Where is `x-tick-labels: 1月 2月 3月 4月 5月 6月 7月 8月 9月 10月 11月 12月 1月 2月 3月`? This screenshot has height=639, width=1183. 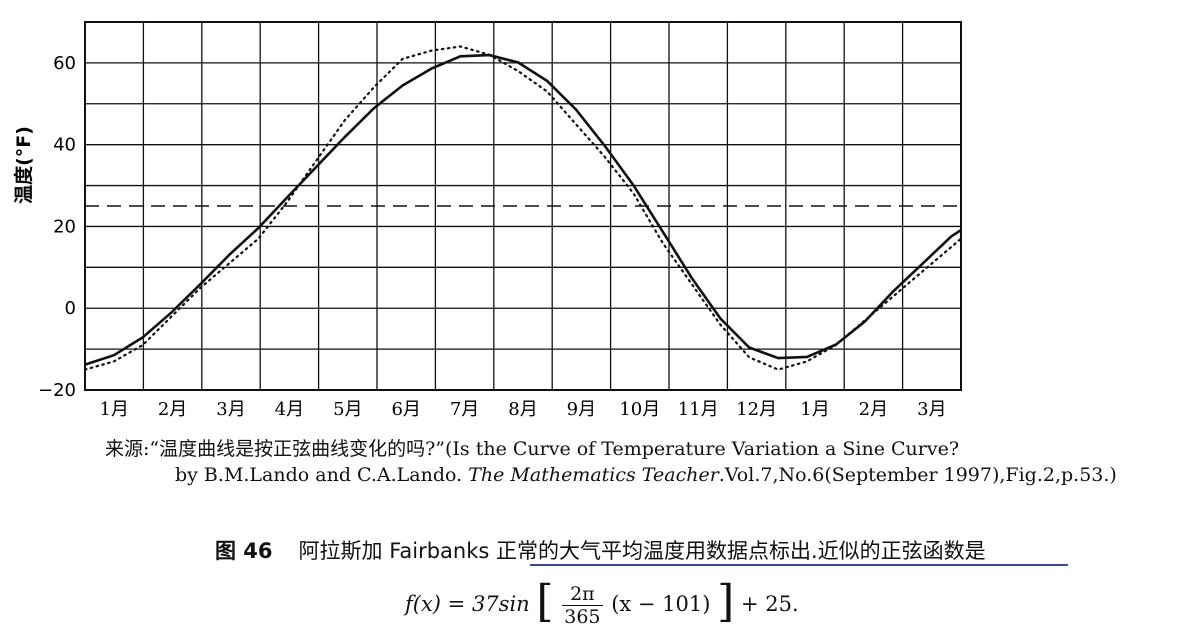
x-tick-labels: 1月 2月 3月 4月 5月 6月 7月 8月 9月 10月 11月 12月 1月 2月 3月 is located at coordinates (522, 409).